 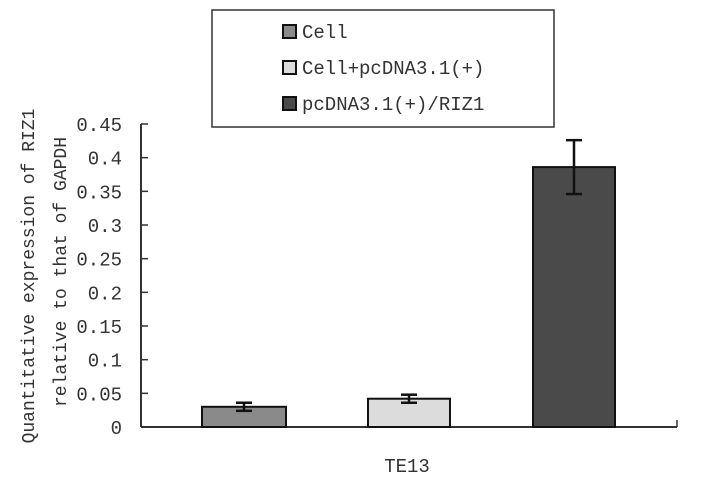 I want to click on legend: Cell Cell+pcDNA3.1(+) pcDNA3.1(+)/RIZ1, so click(x=383, y=68).